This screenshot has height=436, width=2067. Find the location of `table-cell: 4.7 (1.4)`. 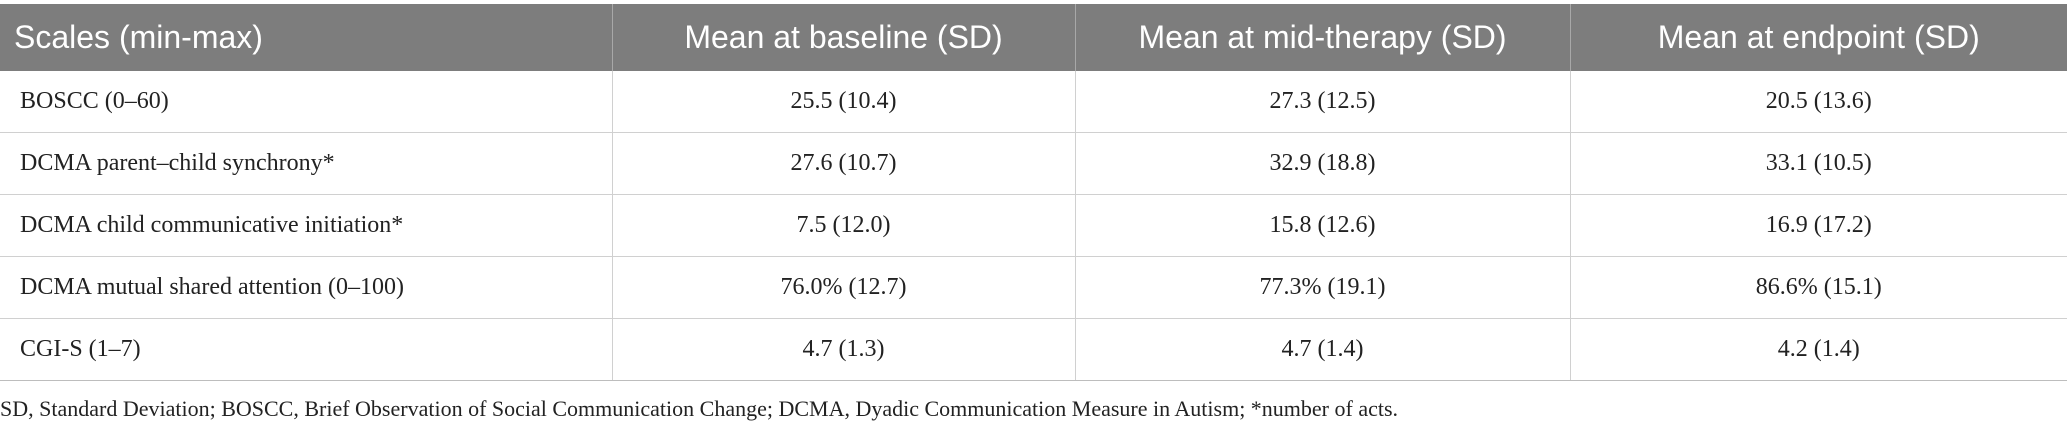

table-cell: 4.7 (1.4) is located at coordinates (1323, 349).